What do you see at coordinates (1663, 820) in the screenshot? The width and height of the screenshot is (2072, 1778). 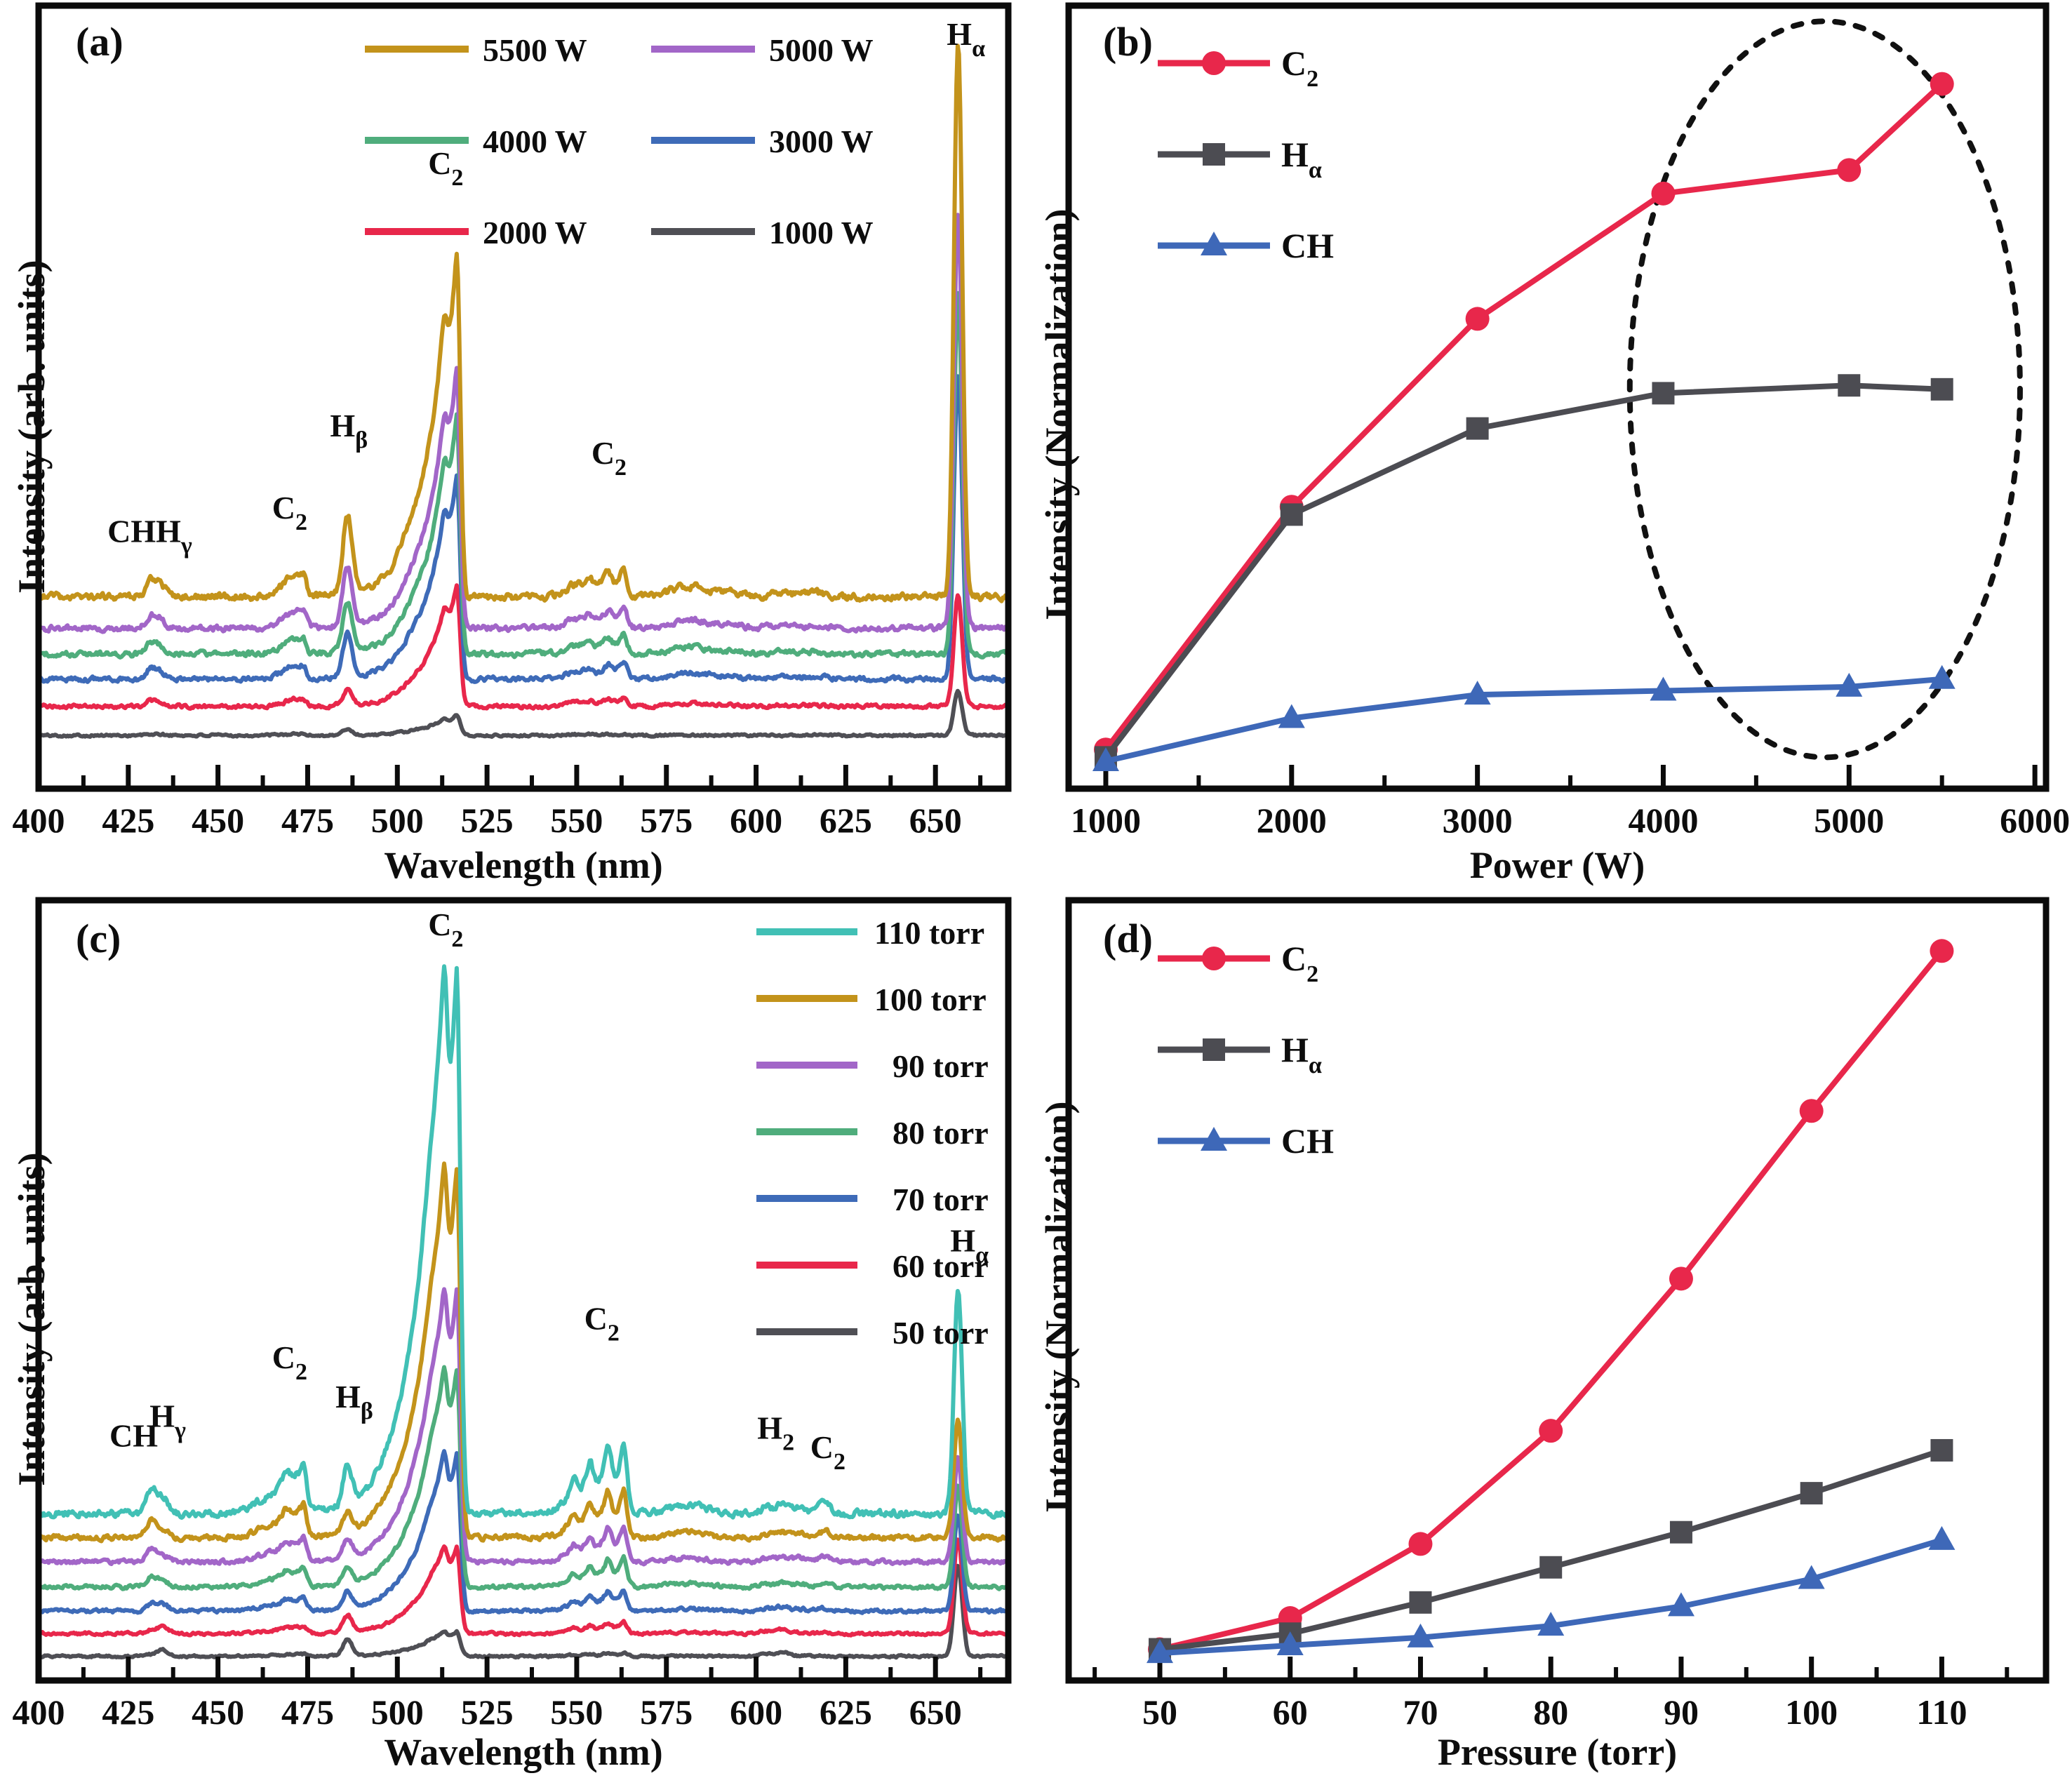 I see `x-tick-label-b: 4000` at bounding box center [1663, 820].